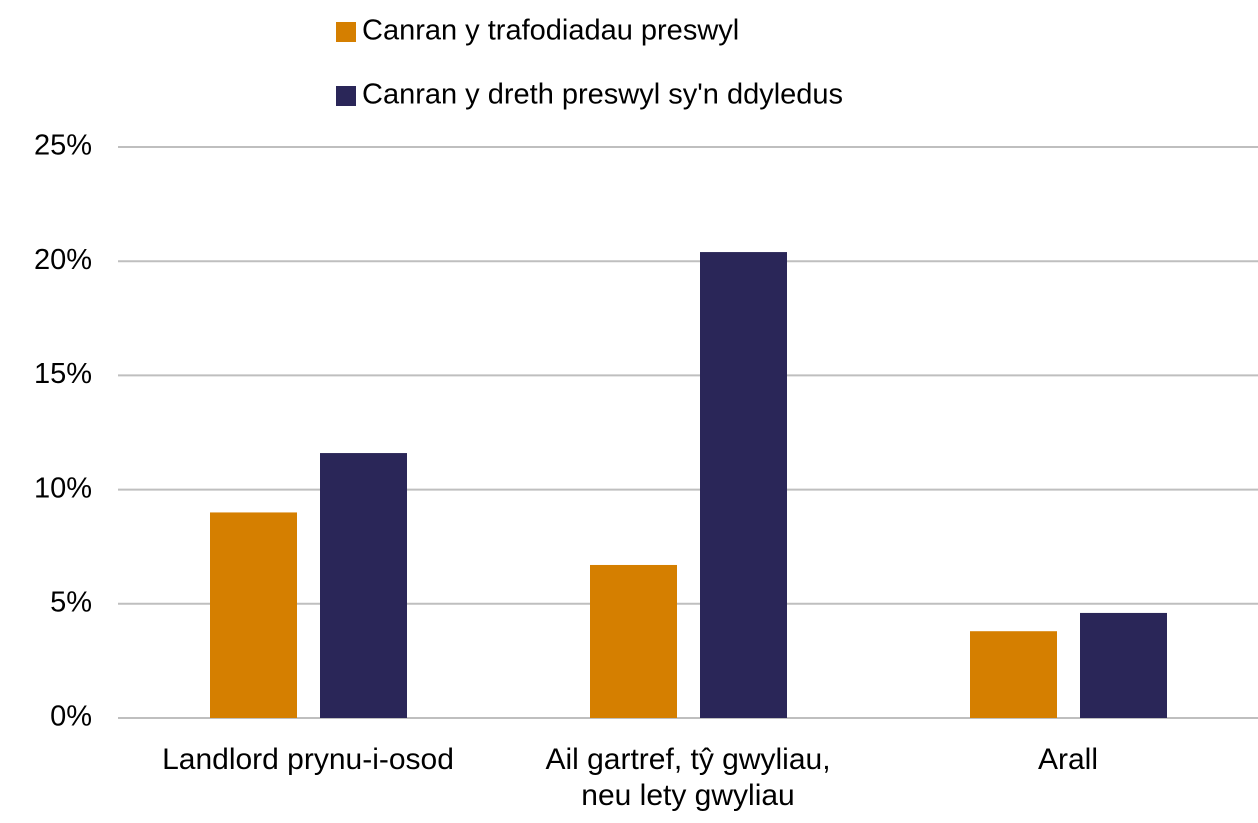 This screenshot has height=823, width=1258. I want to click on y-tick-label: 25%, so click(63, 146).